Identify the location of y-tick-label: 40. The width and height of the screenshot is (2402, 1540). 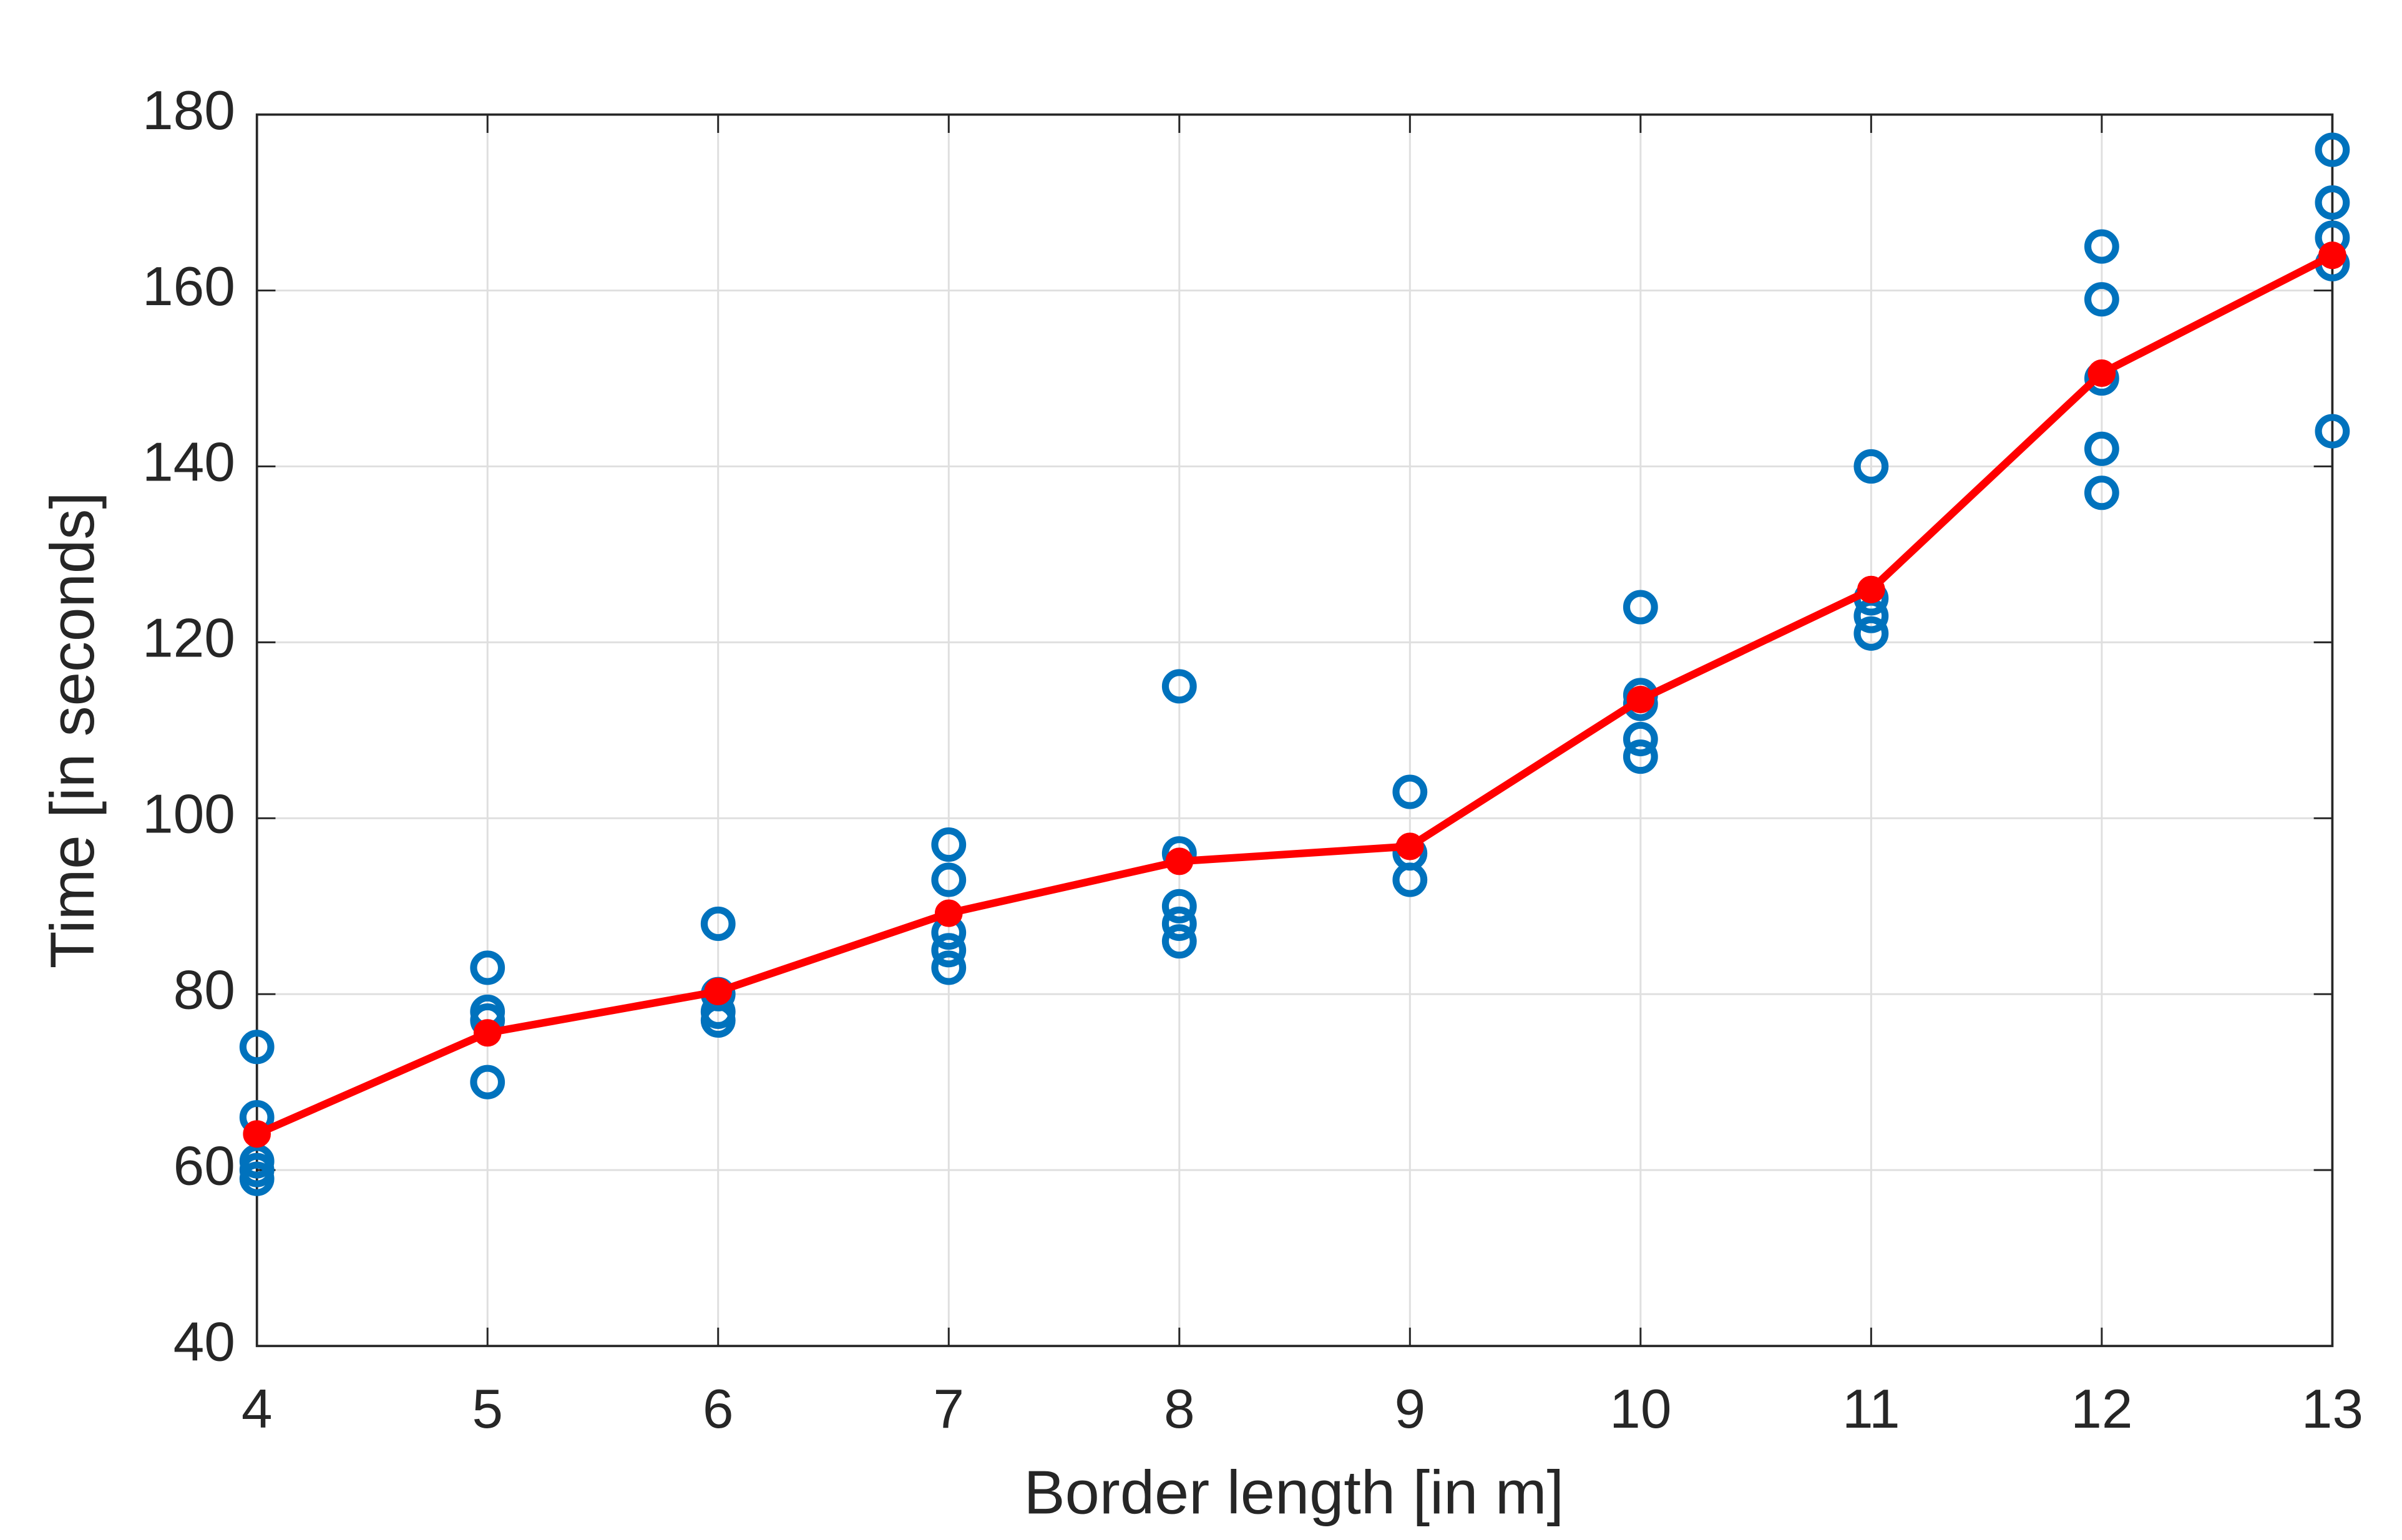
(204, 1341).